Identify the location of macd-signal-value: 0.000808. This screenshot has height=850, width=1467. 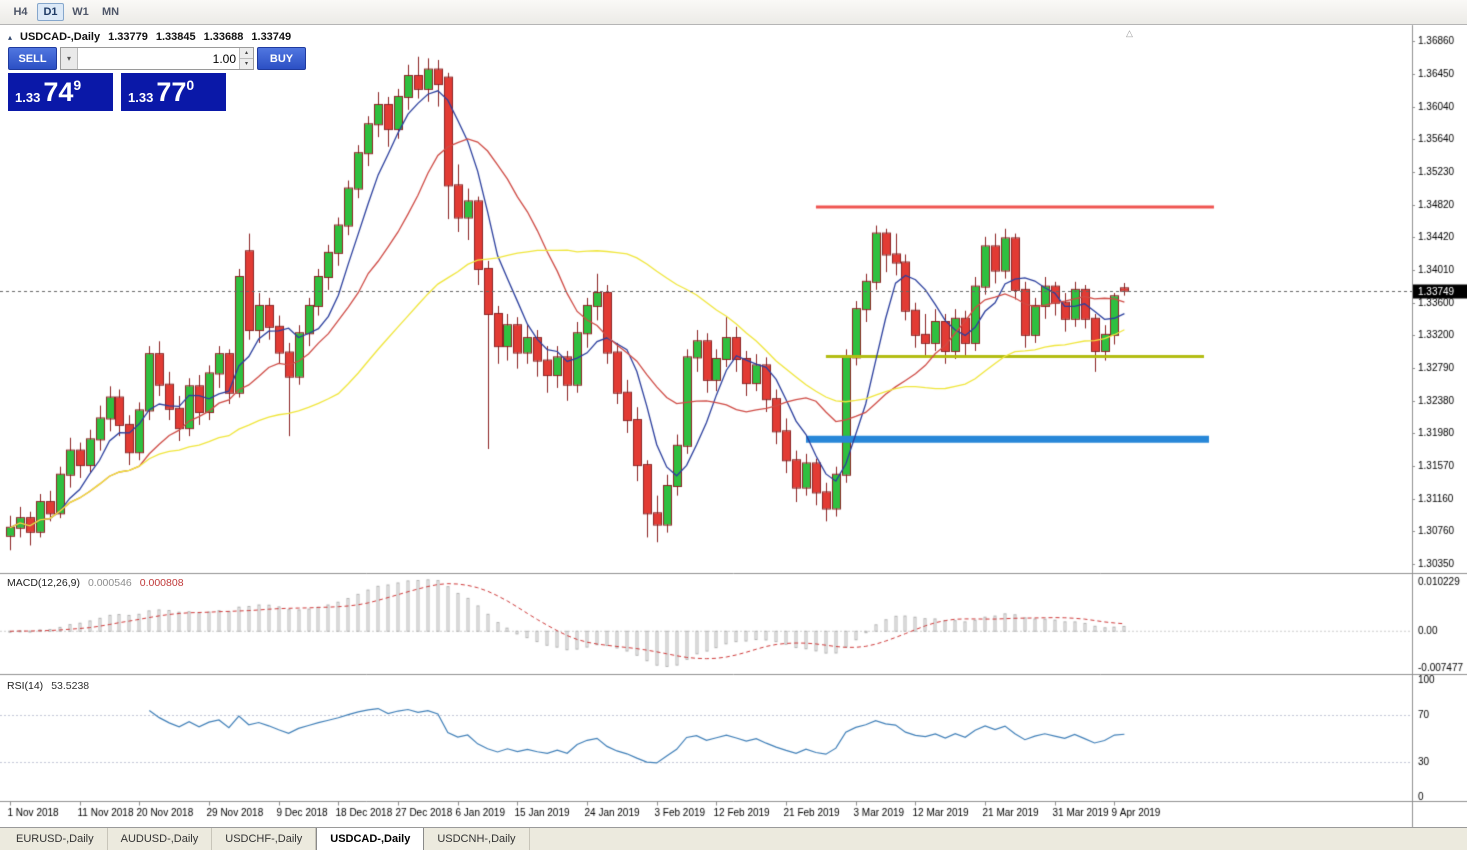
(161, 583).